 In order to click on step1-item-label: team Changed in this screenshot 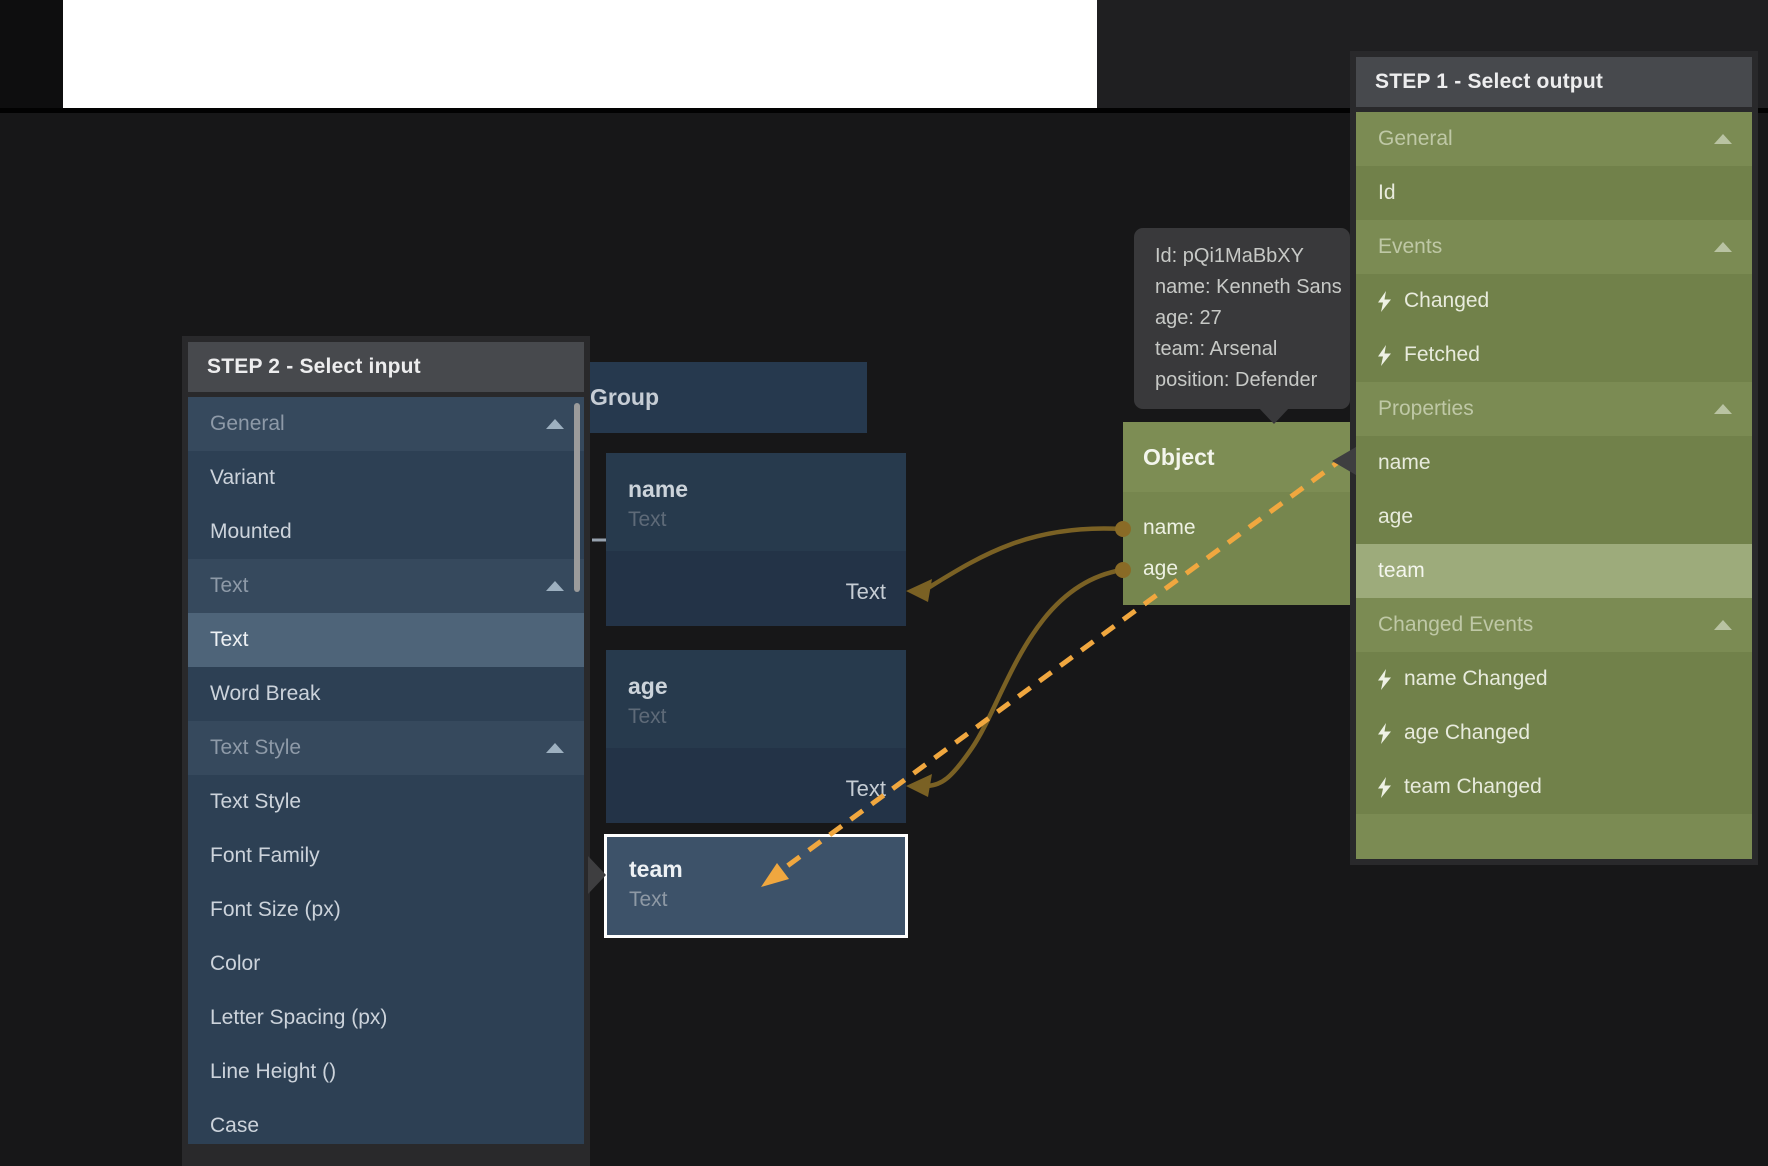, I will do `click(1473, 786)`.